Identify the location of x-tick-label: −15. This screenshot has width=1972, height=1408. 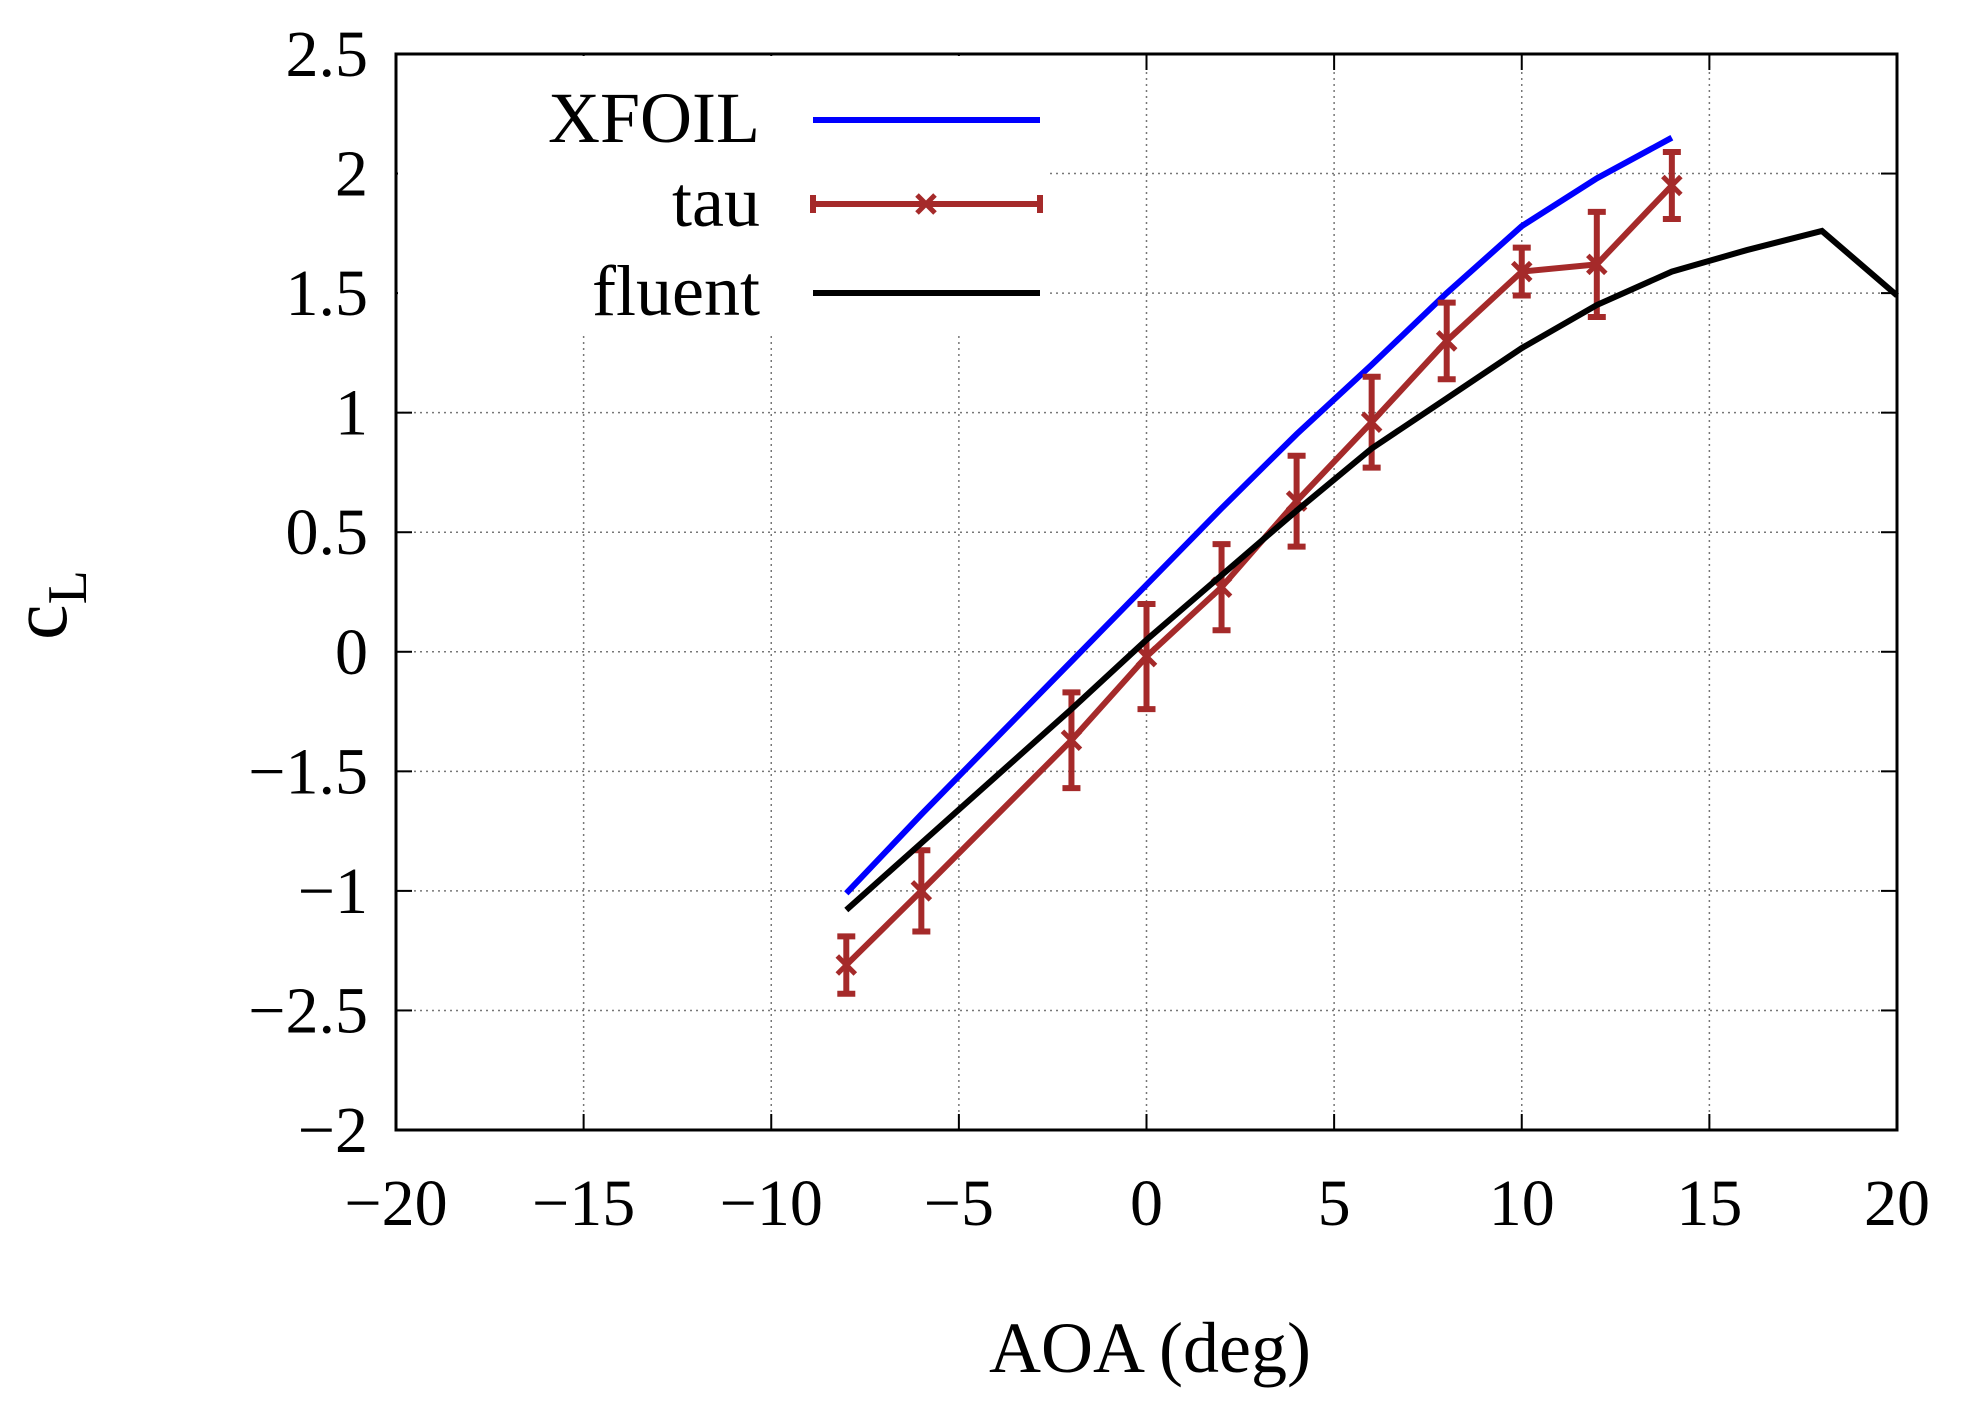
(583, 1203).